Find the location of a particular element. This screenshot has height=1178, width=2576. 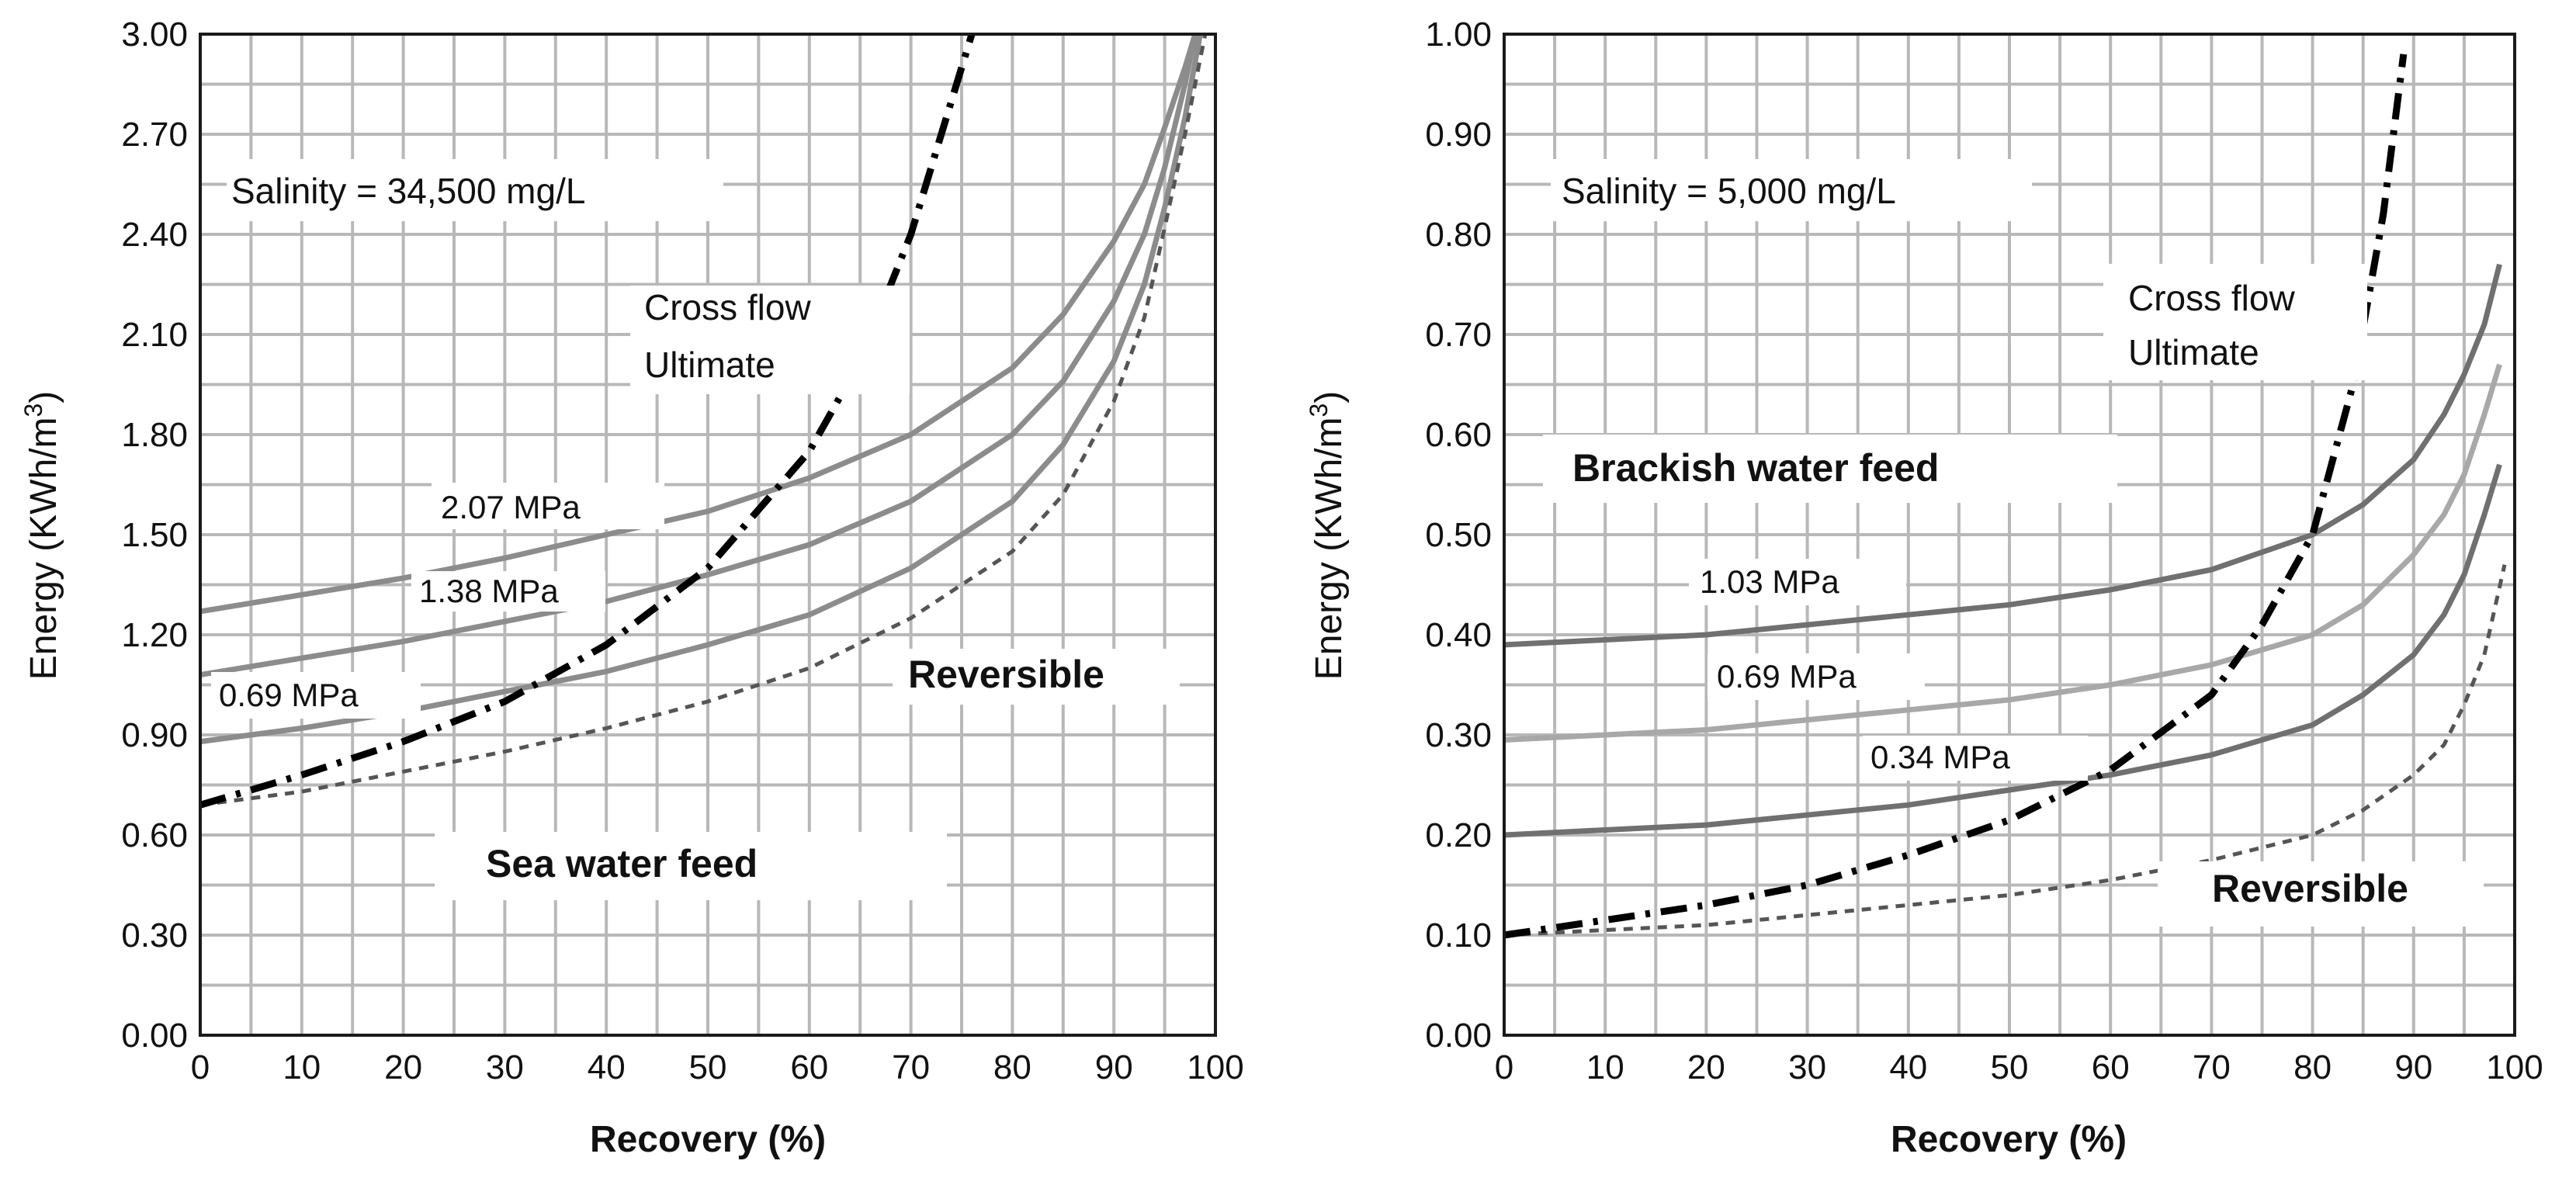

left-x-tick-label: 70 is located at coordinates (911, 1067).